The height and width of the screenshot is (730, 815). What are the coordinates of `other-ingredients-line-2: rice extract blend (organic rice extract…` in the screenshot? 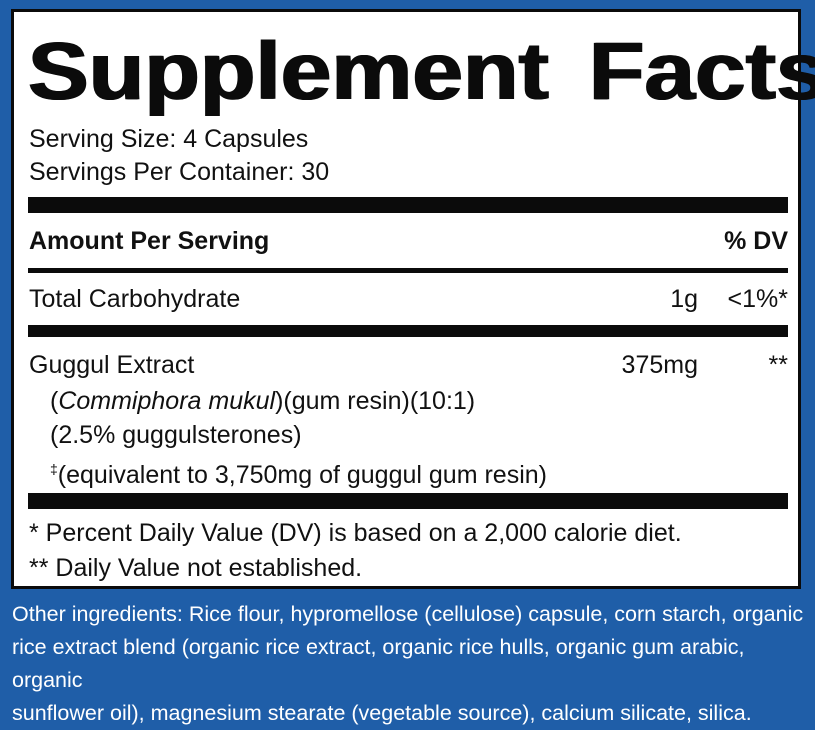 It's located at (378, 663).